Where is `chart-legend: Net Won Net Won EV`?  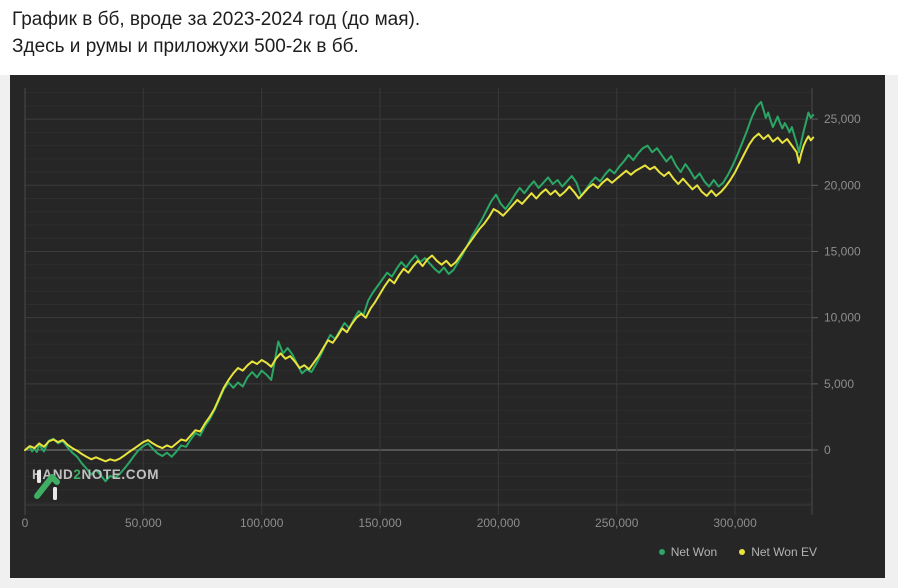 chart-legend: Net Won Net Won EV is located at coordinates (737, 552).